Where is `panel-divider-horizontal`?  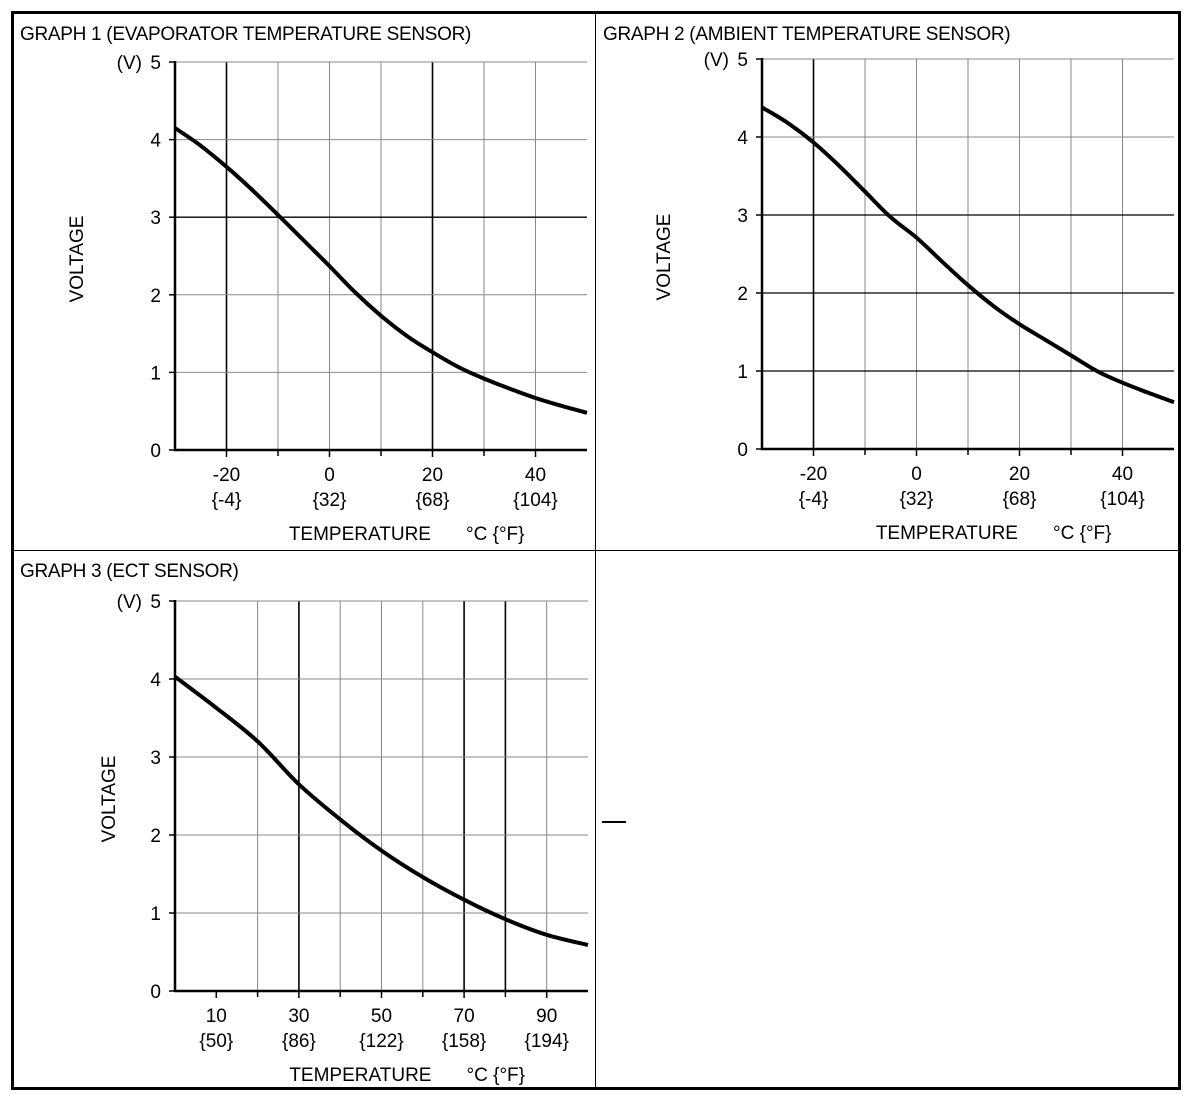 panel-divider-horizontal is located at coordinates (596, 550).